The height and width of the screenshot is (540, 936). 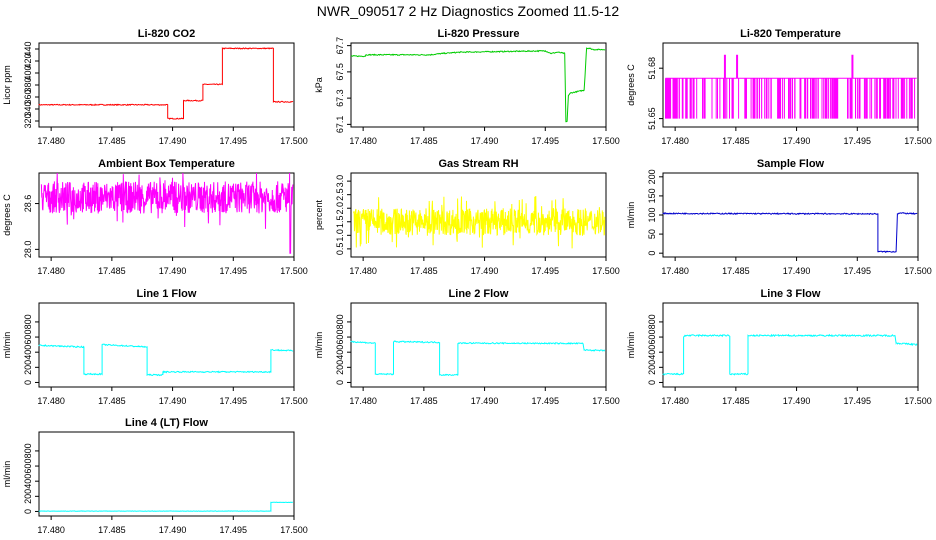 What do you see at coordinates (340, 235) in the screenshot?
I see `y-tick-label: 1.0` at bounding box center [340, 235].